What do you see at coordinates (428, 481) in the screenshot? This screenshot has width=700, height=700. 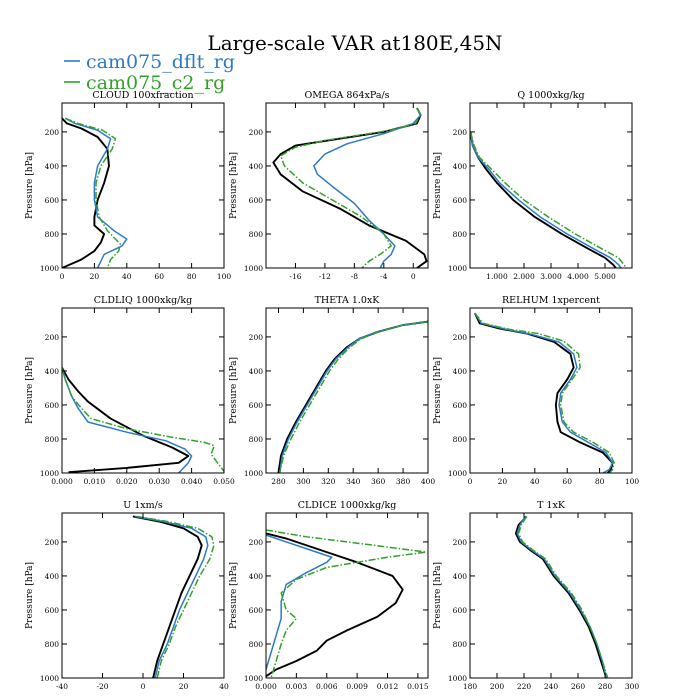 I see `x-tick-label: 400` at bounding box center [428, 481].